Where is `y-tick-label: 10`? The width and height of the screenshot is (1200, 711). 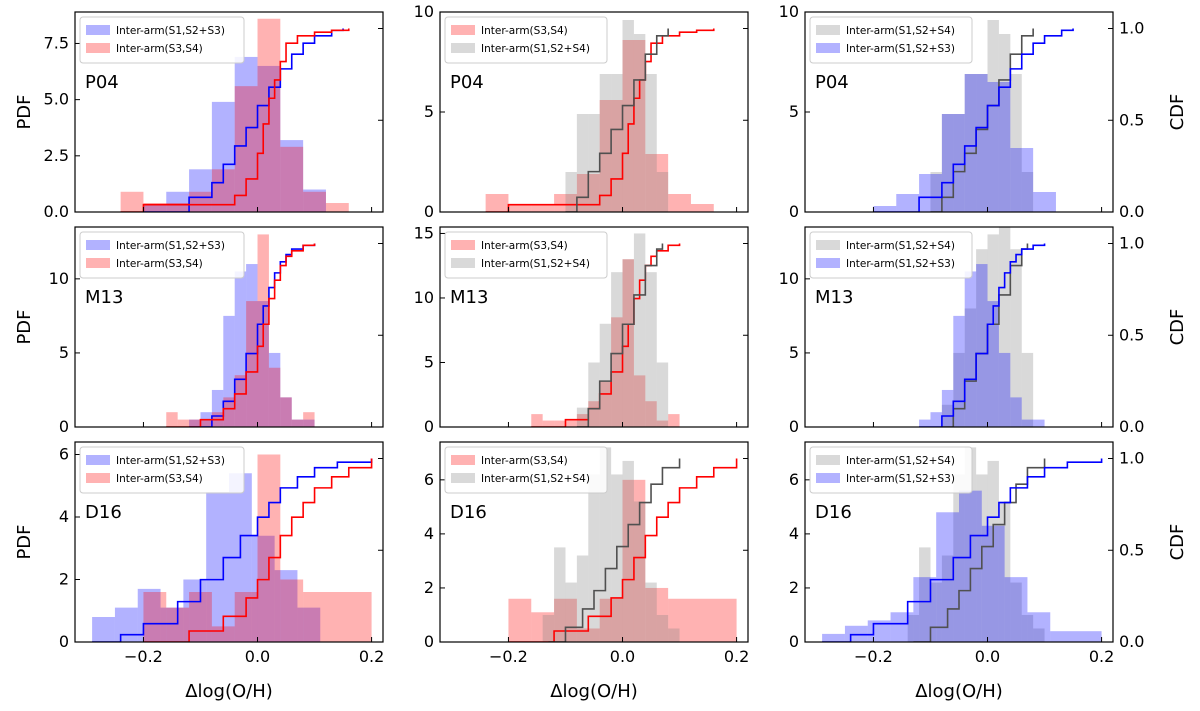
y-tick-label: 10 is located at coordinates (424, 297).